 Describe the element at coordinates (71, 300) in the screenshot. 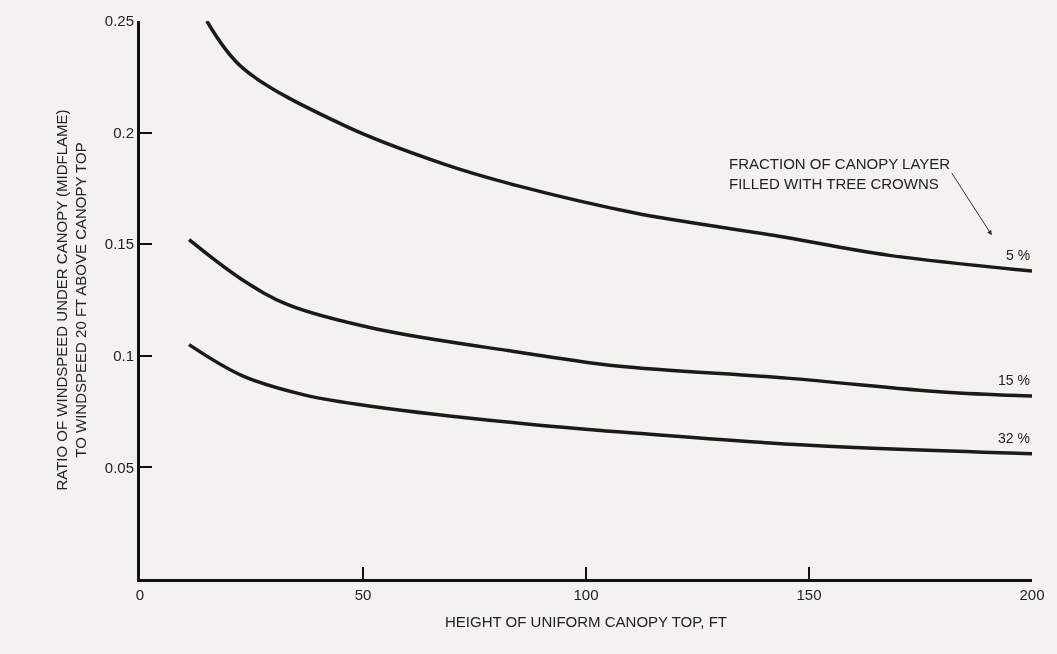

I see `y-axis-title: RATIO OF WINDSPEED UNDER CANOPY (MIDFLAME) TO WINDSPEED 20 FT ABOVE CANOPY TOP` at that location.